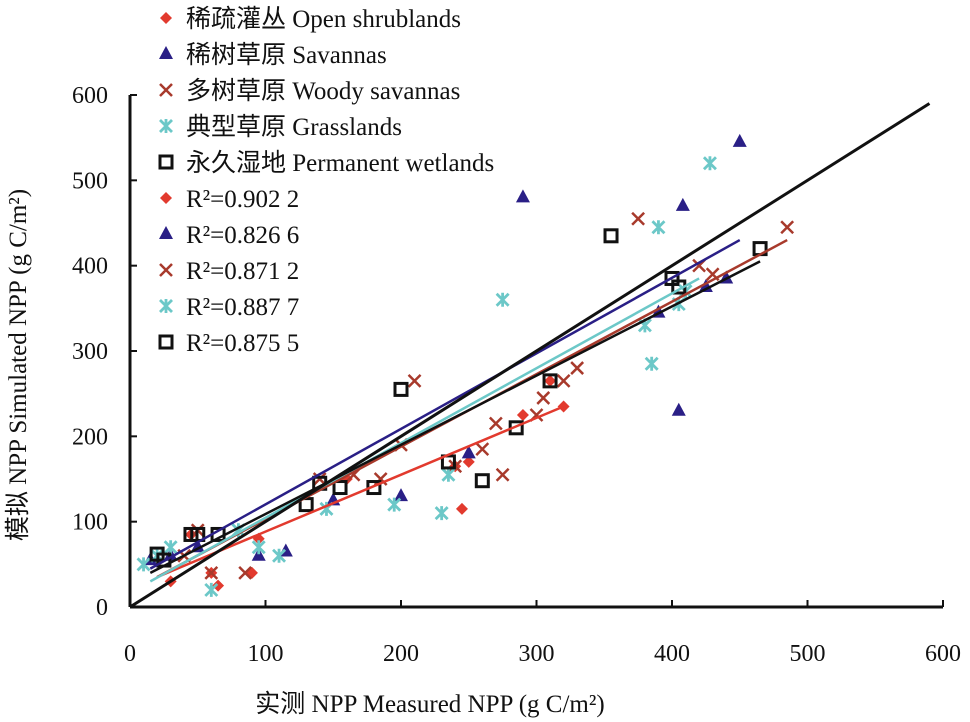 This screenshot has height=722, width=970. What do you see at coordinates (429, 704) in the screenshot?
I see `x-axis-title: 实测 NPP Measured NPP (g C/m²)` at bounding box center [429, 704].